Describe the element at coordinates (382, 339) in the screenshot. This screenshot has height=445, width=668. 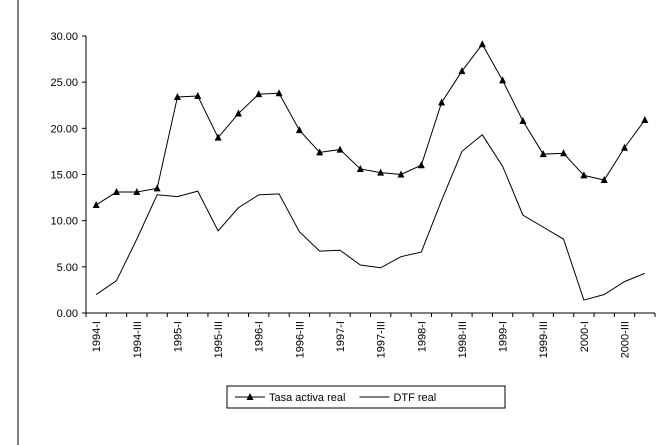
I see `x-tick-label: 1997-III` at that location.